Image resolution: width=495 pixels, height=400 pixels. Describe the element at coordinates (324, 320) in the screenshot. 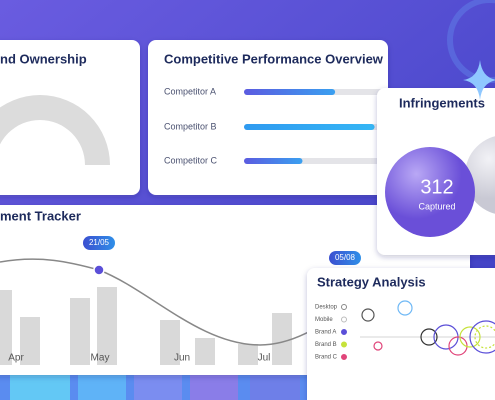

I see `legend-label: Mobile` at that location.